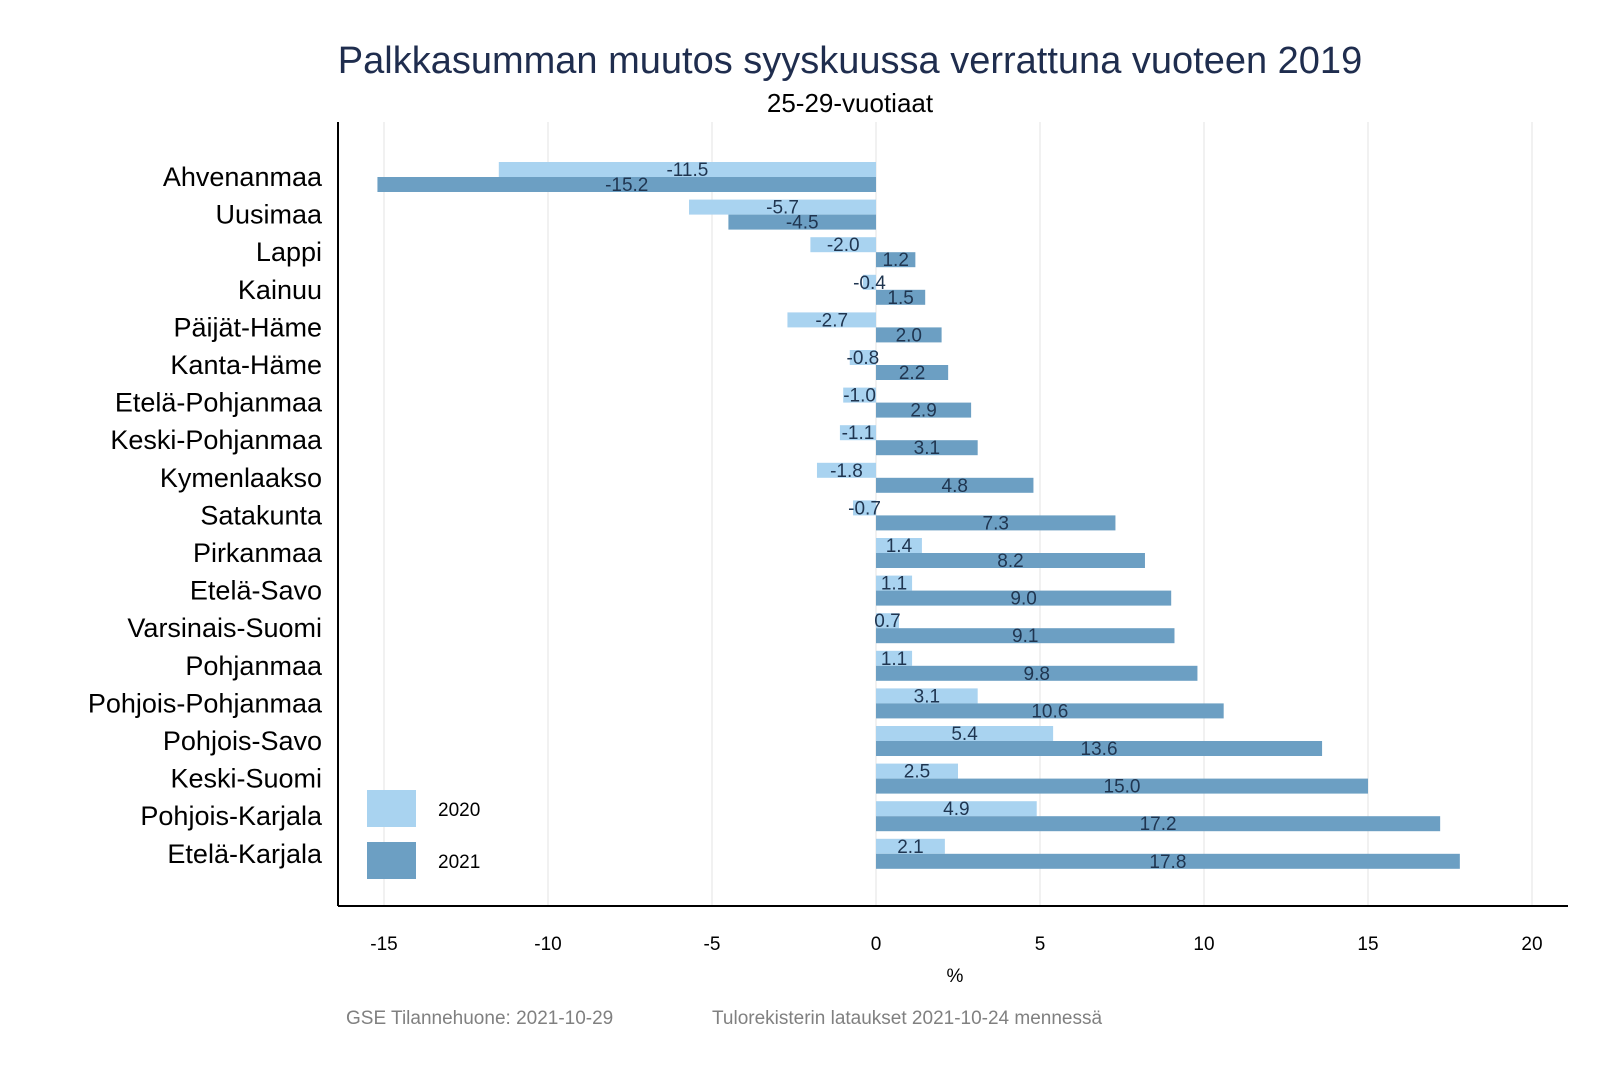 Image resolution: width=1600 pixels, height=1067 pixels. What do you see at coordinates (876, 944) in the screenshot?
I see `x-tick-label: 0` at bounding box center [876, 944].